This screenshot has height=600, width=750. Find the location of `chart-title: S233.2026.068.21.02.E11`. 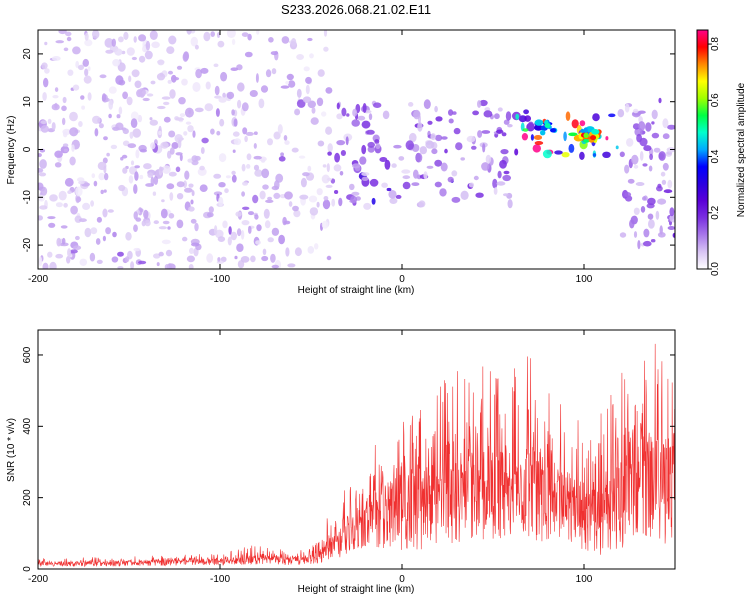

chart-title: S233.2026.068.21.02.E11 is located at coordinates (356, 9).